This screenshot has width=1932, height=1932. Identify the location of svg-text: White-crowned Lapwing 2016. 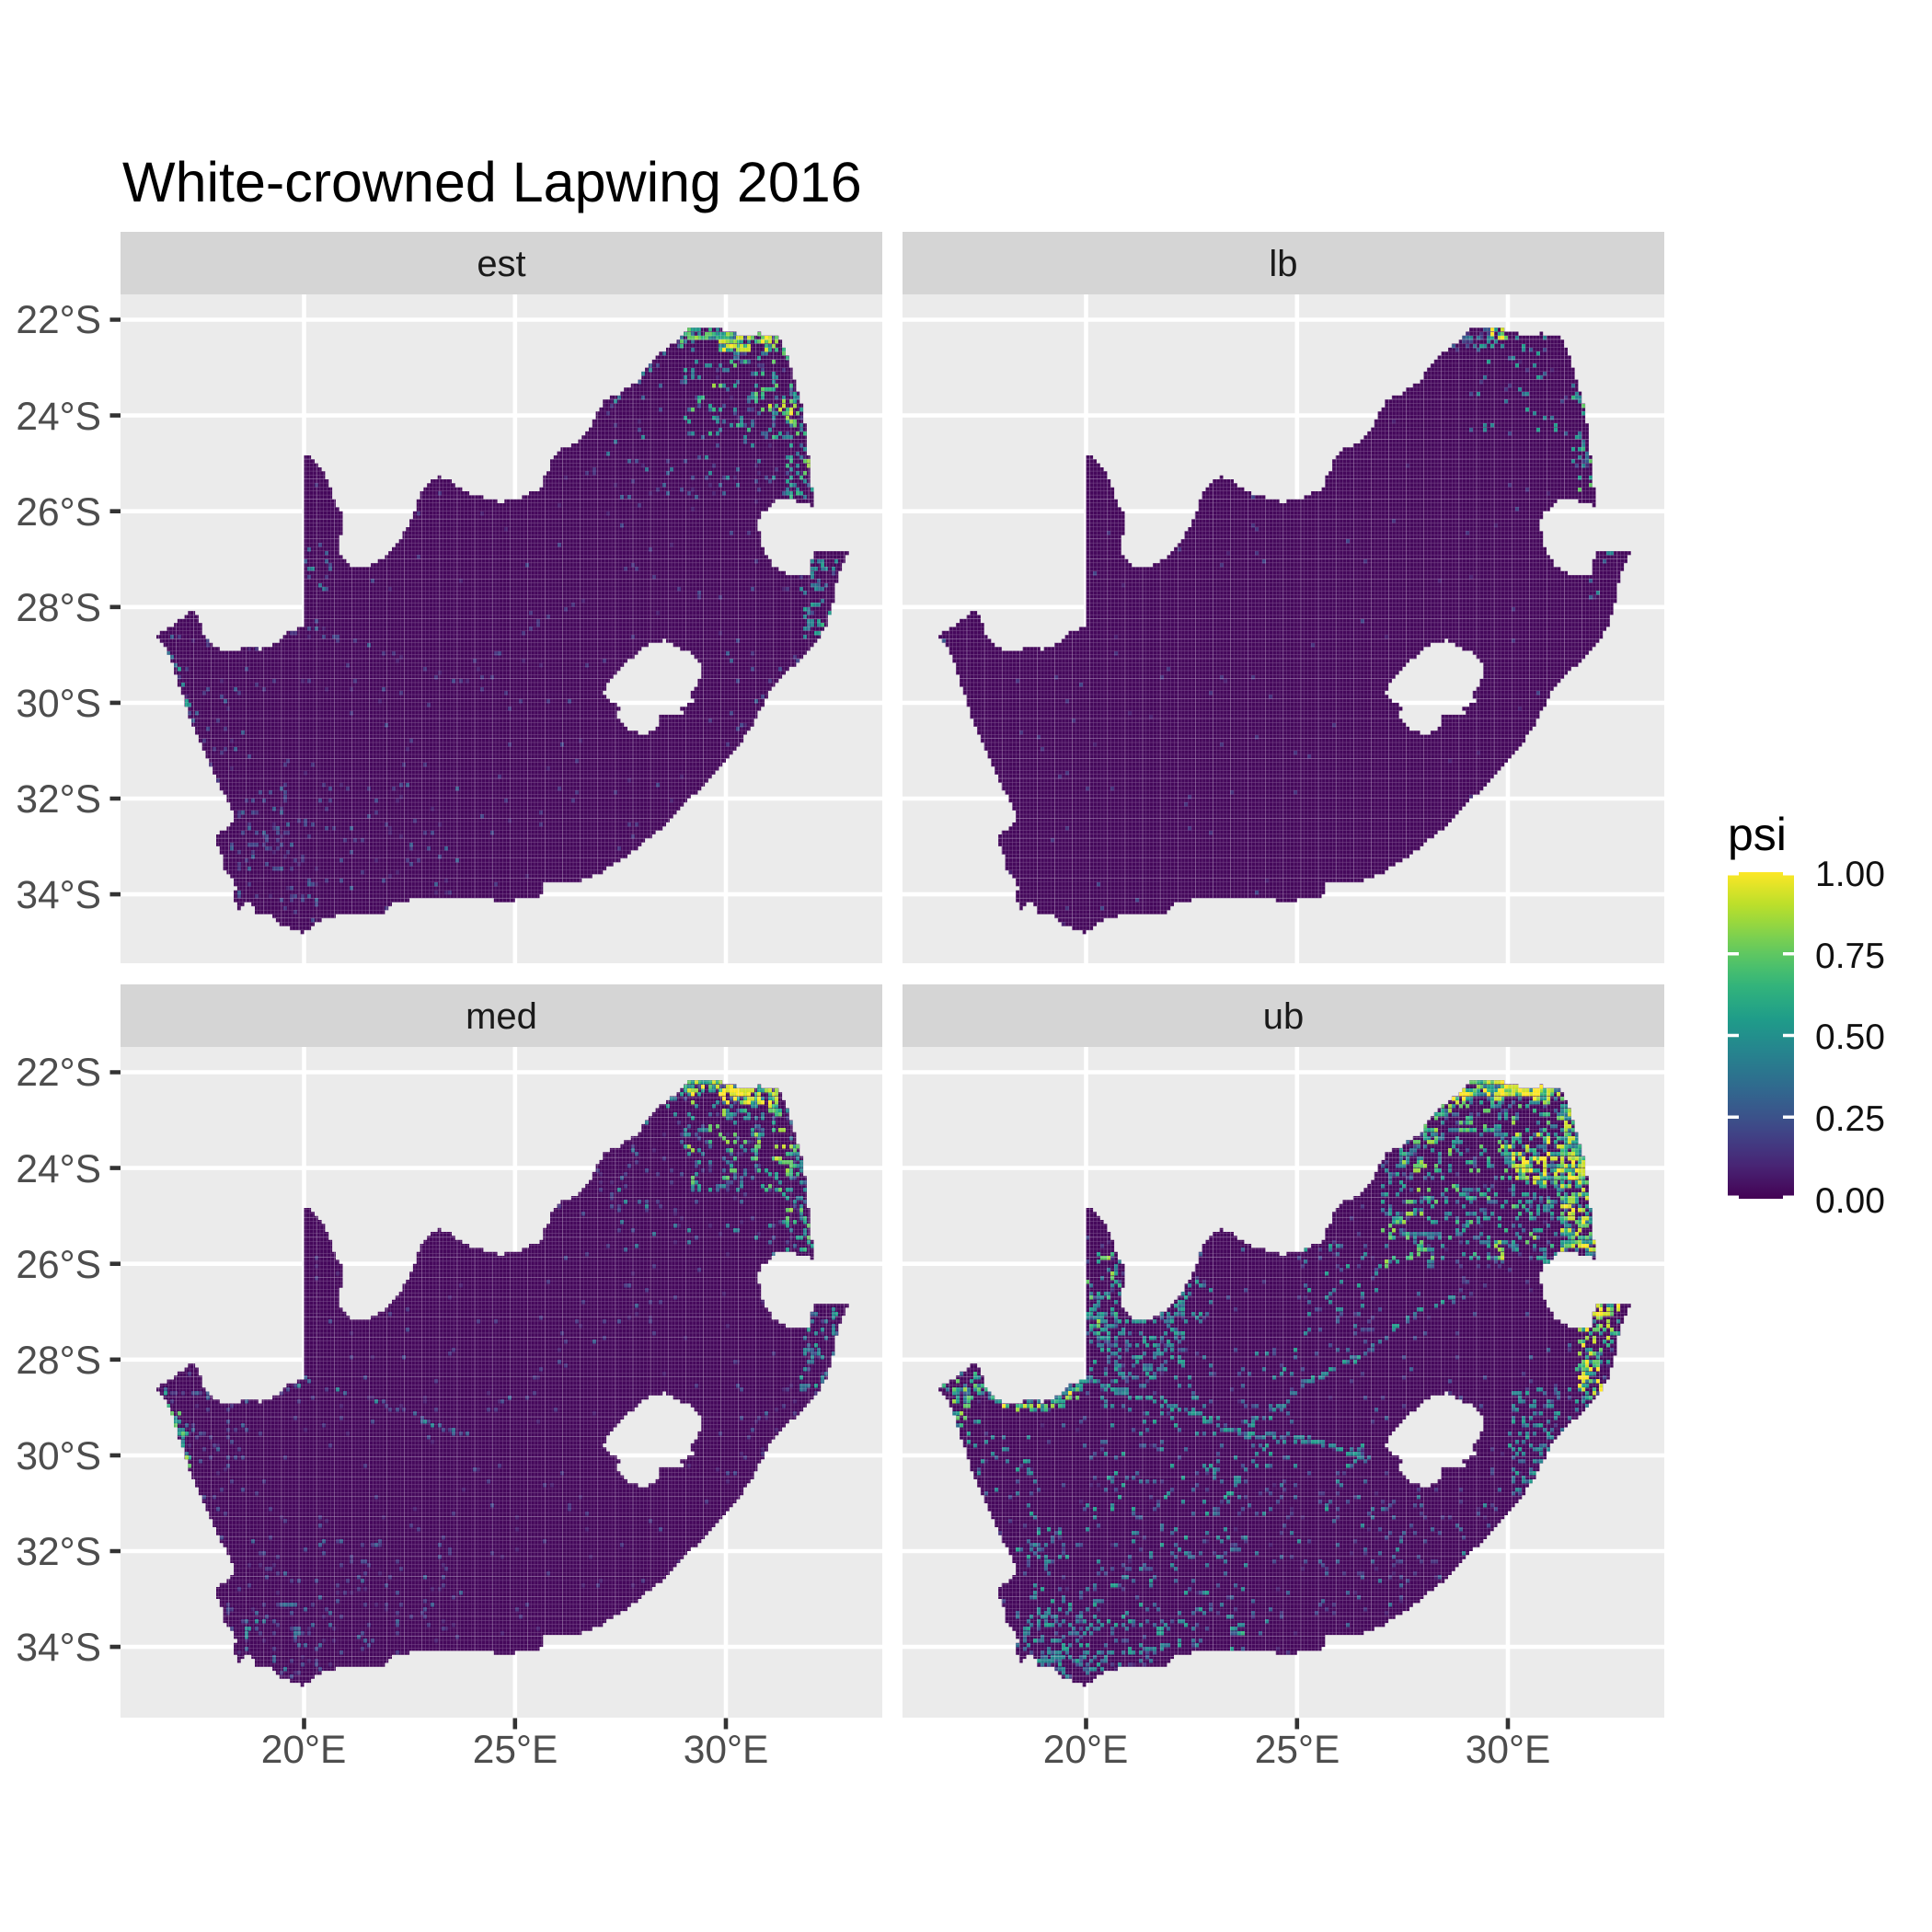
(492, 182).